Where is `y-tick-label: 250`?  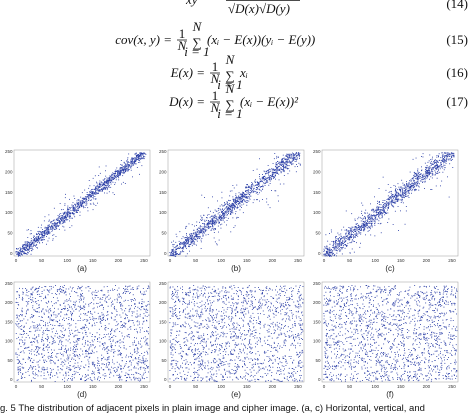 y-tick-label: 250 is located at coordinates (163, 151).